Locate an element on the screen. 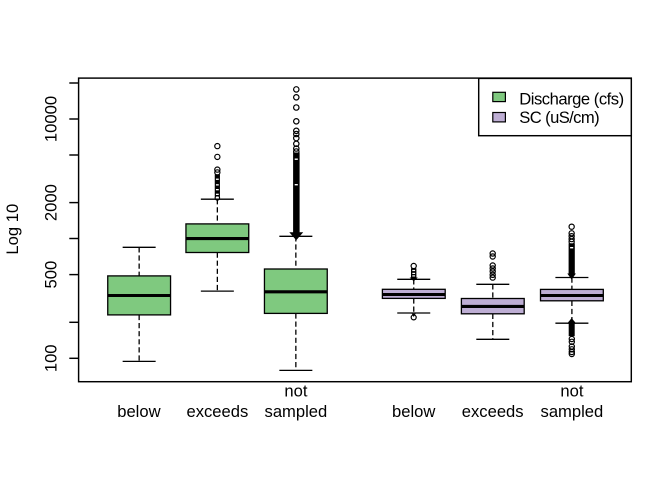 Image resolution: width=672 pixels, height=480 pixels. svg-text: 500 is located at coordinates (50, 275).